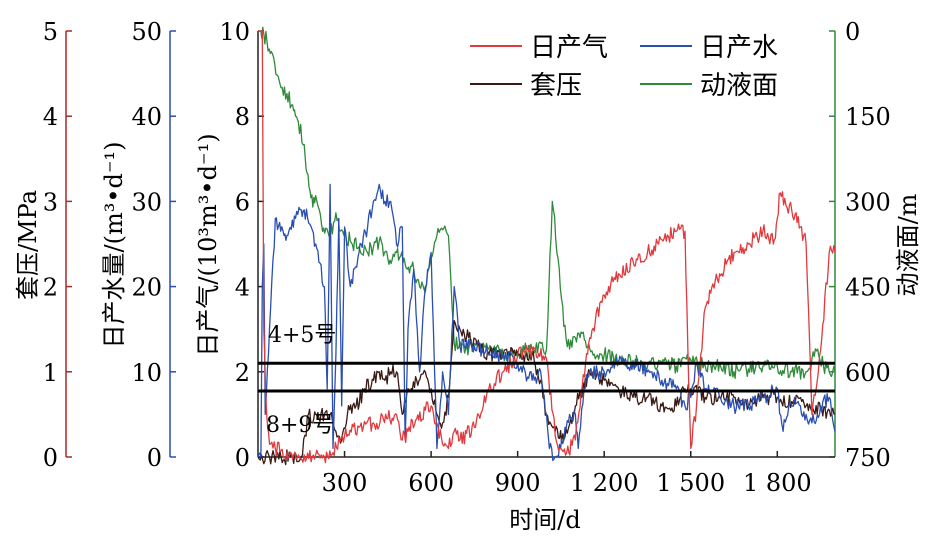  What do you see at coordinates (431, 483) in the screenshot?
I see `x-tick-label: 600` at bounding box center [431, 483].